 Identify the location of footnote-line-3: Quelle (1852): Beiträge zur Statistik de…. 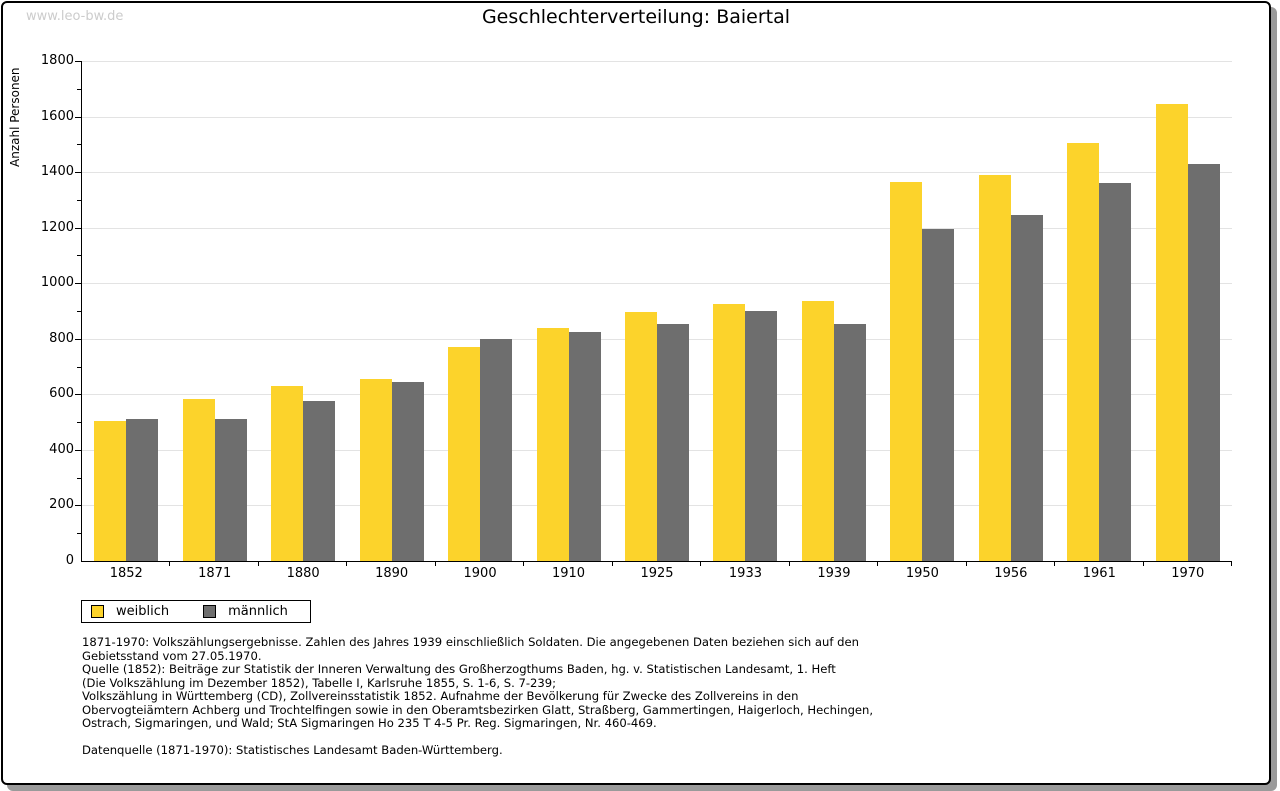
(459, 669).